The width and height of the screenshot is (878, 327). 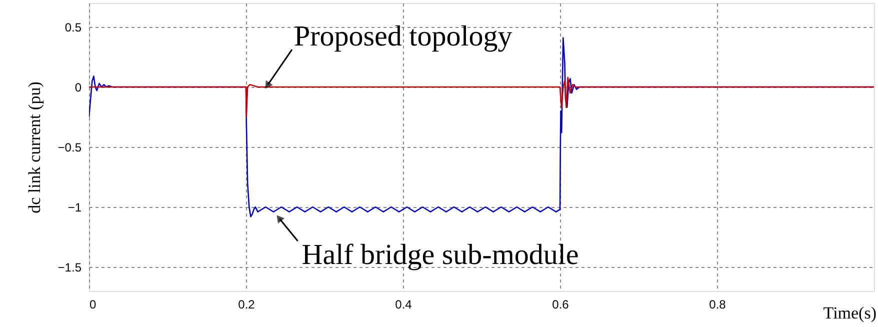 What do you see at coordinates (403, 36) in the screenshot?
I see `annotation: Proposed topology` at bounding box center [403, 36].